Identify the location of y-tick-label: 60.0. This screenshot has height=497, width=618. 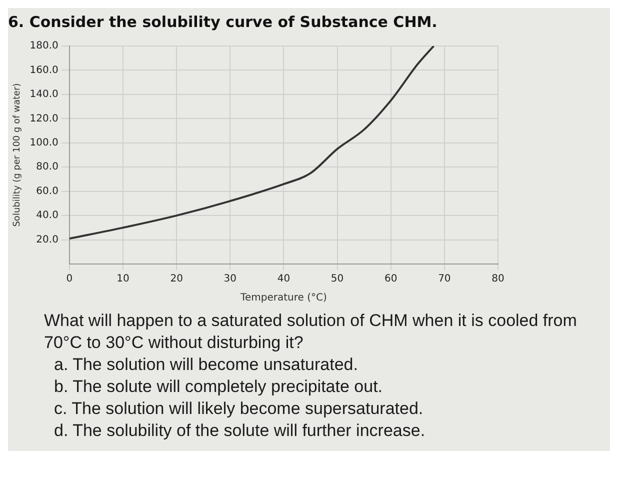
(47, 191).